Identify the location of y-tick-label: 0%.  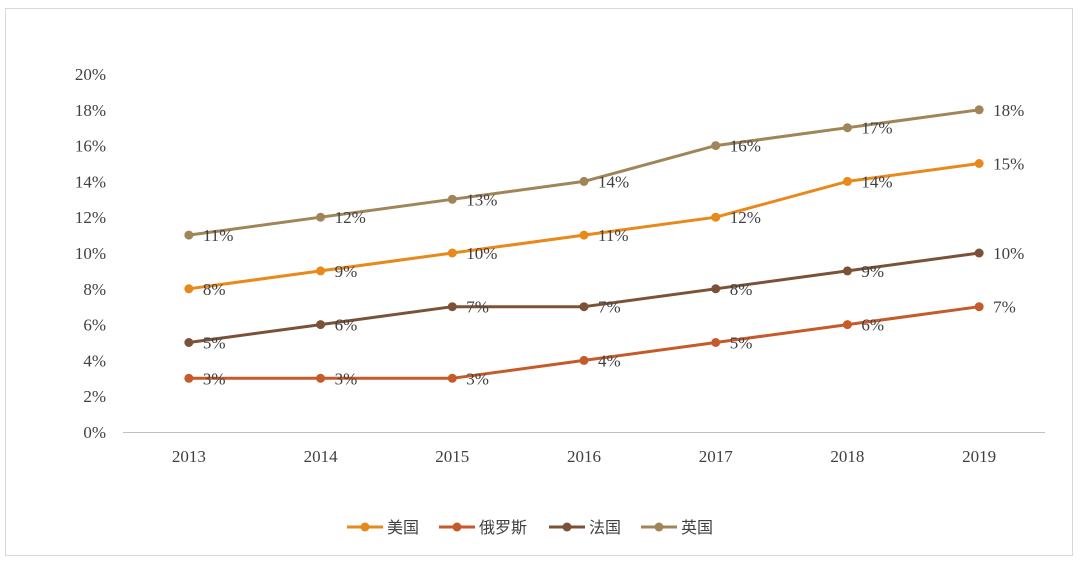
(94, 432).